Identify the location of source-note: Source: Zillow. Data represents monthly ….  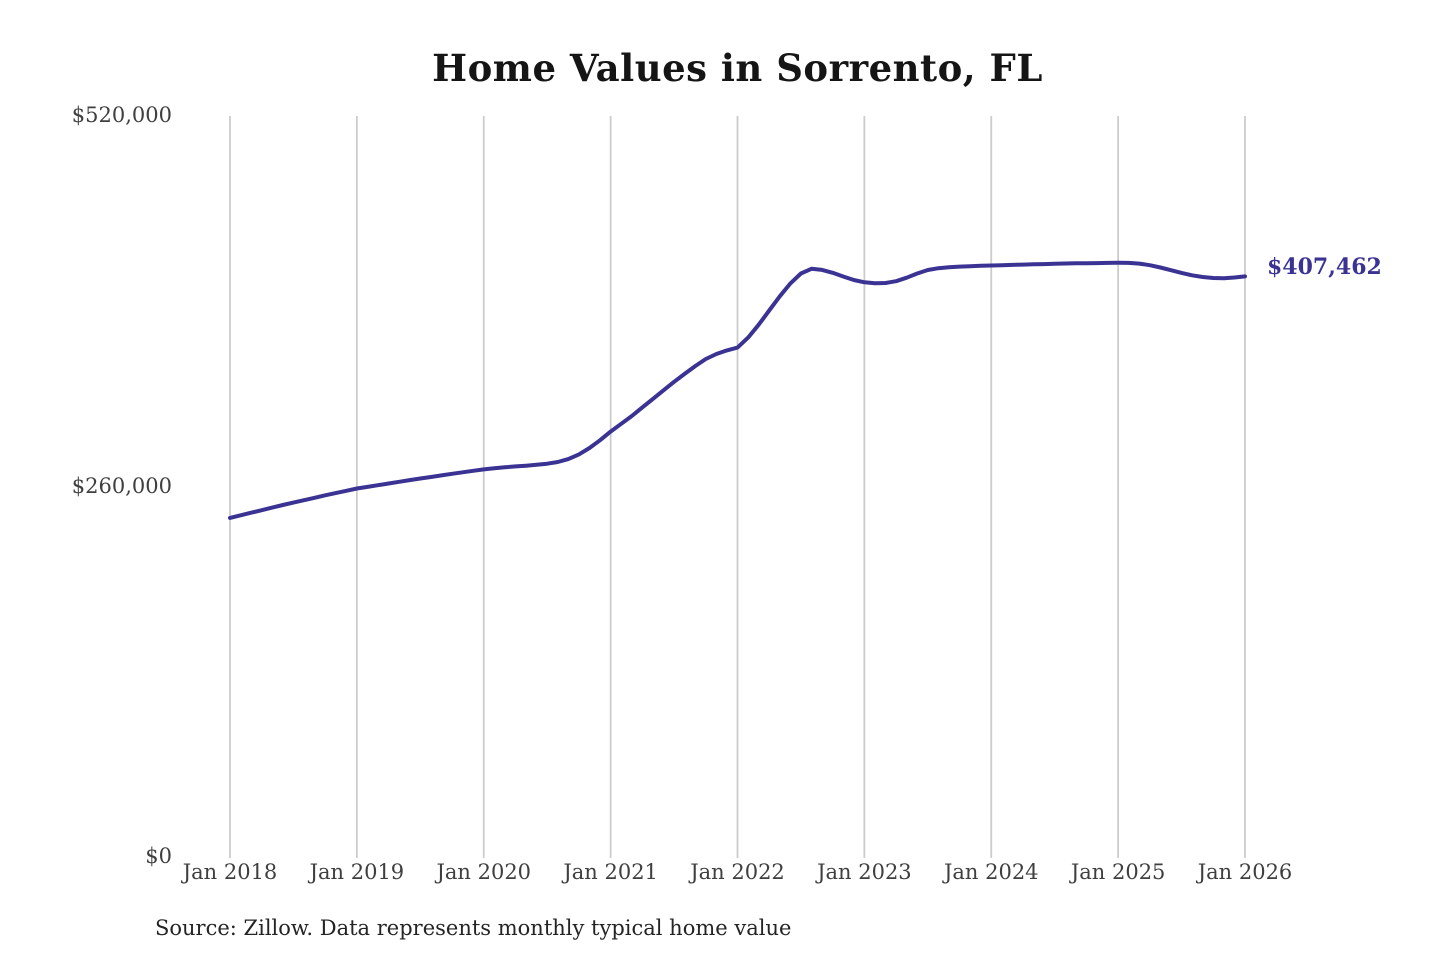
(473, 928).